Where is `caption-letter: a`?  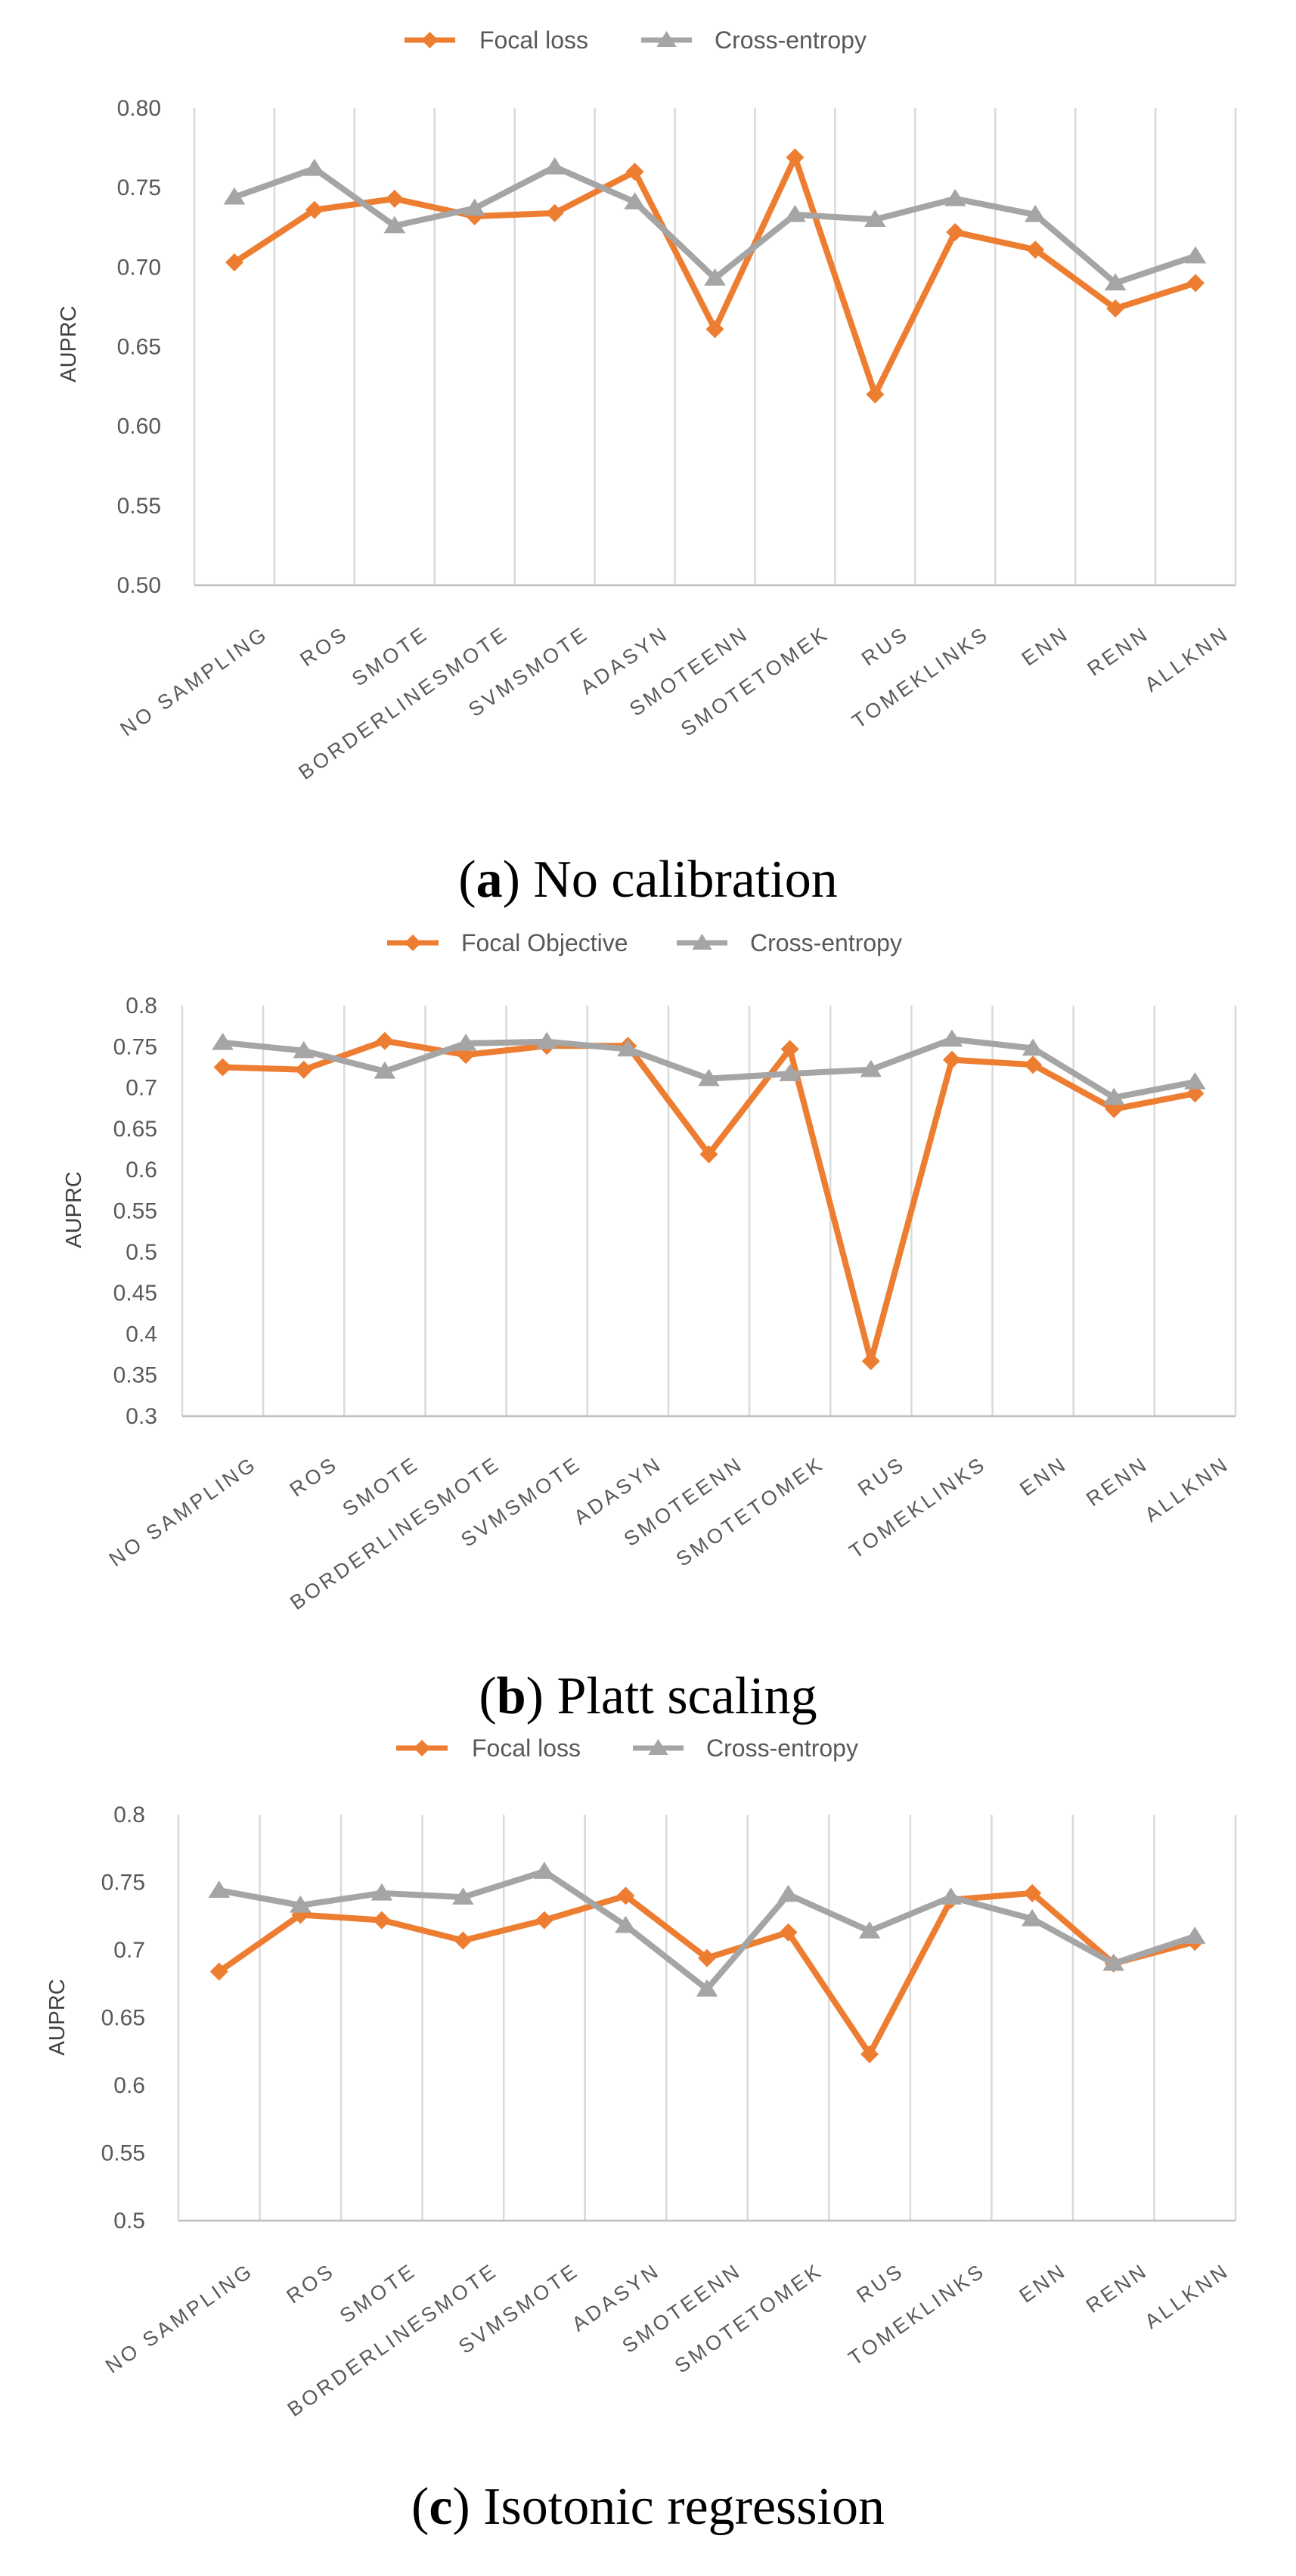 caption-letter: a is located at coordinates (489, 880).